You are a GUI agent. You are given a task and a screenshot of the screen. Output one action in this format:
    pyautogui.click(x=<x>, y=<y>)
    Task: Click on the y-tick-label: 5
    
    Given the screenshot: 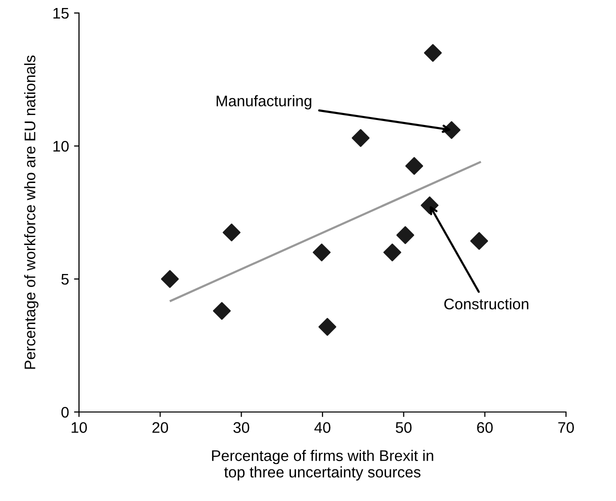 What is the action you would take?
    pyautogui.click(x=65, y=279)
    